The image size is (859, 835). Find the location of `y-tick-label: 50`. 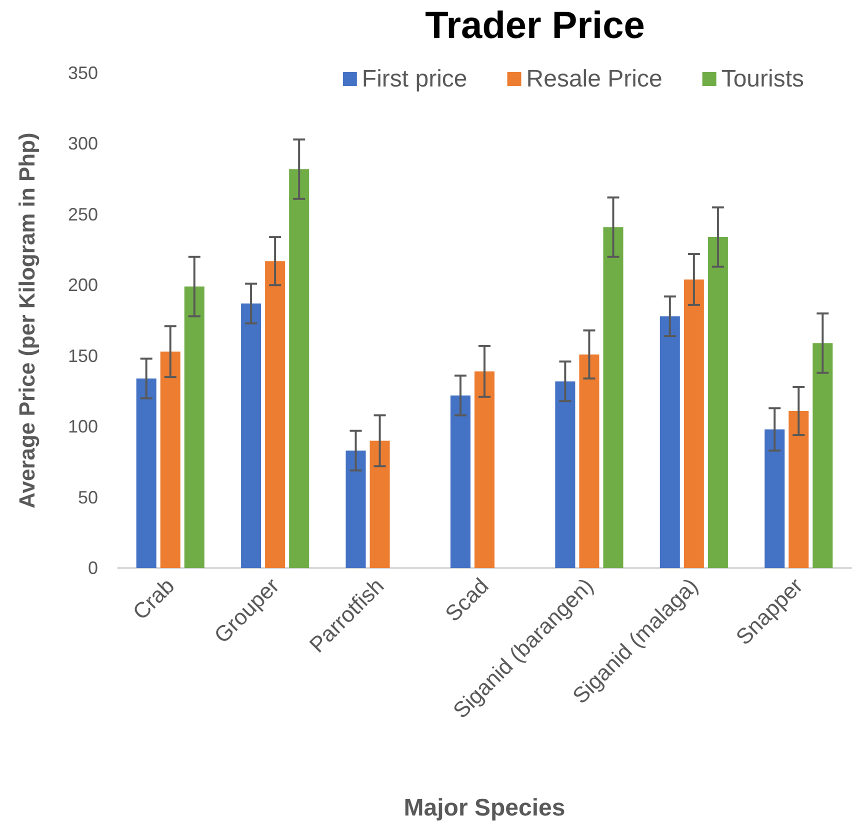

y-tick-label: 50 is located at coordinates (88, 497).